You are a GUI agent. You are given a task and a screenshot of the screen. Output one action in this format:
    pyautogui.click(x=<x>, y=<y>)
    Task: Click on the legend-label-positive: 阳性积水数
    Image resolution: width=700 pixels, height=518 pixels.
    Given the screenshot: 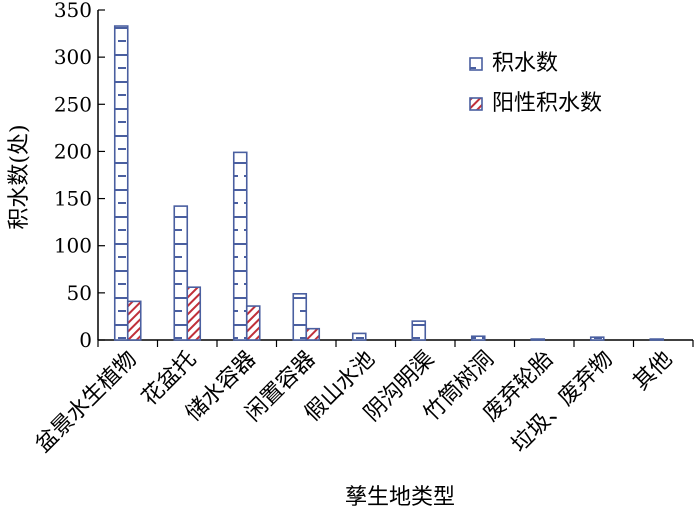 What is the action you would take?
    pyautogui.click(x=547, y=103)
    